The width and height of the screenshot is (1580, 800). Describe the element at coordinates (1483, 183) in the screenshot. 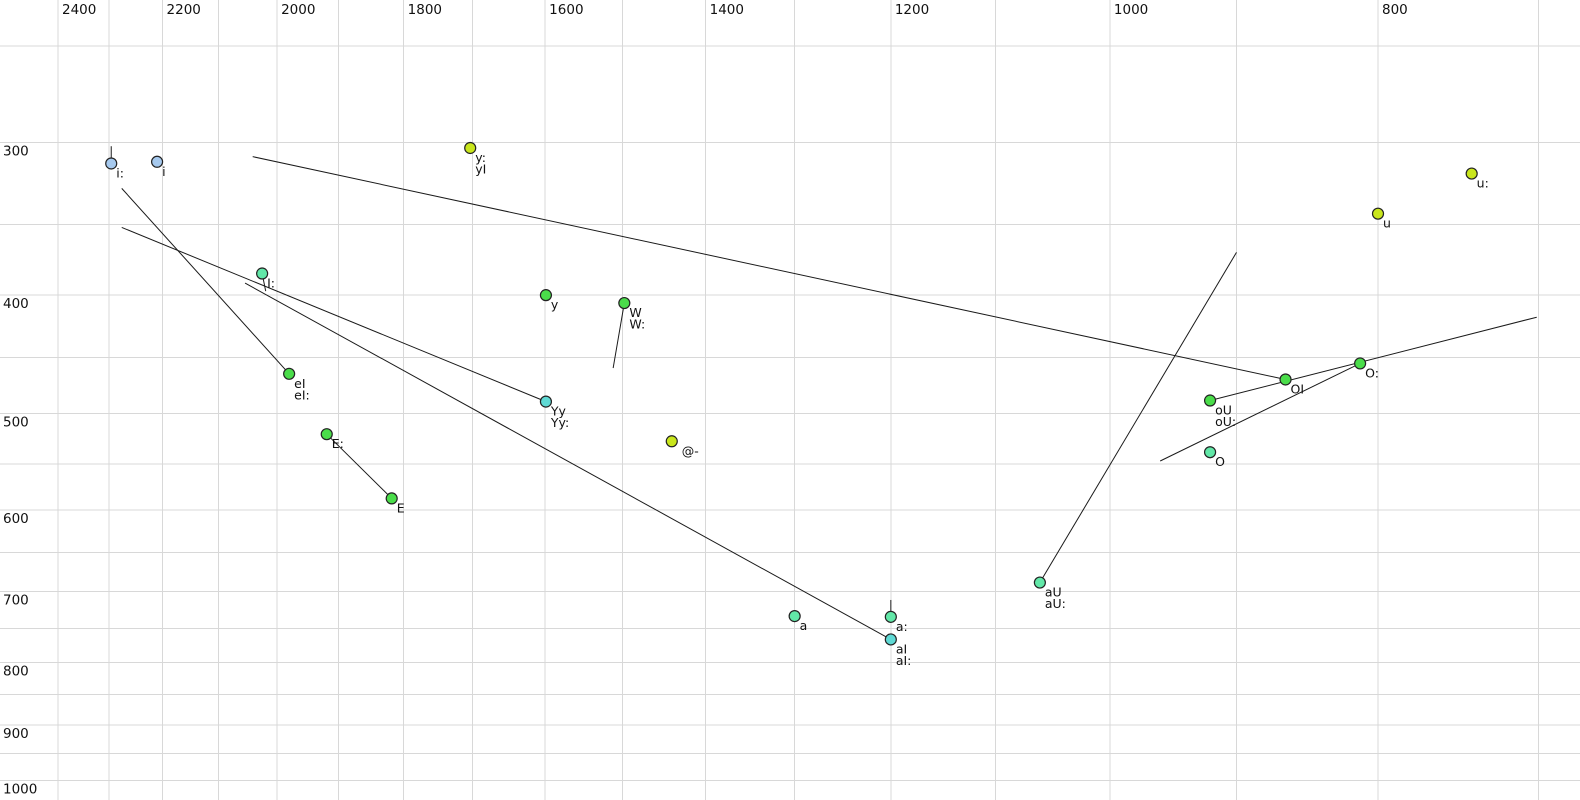

I see `point-label-u:: u:` at that location.